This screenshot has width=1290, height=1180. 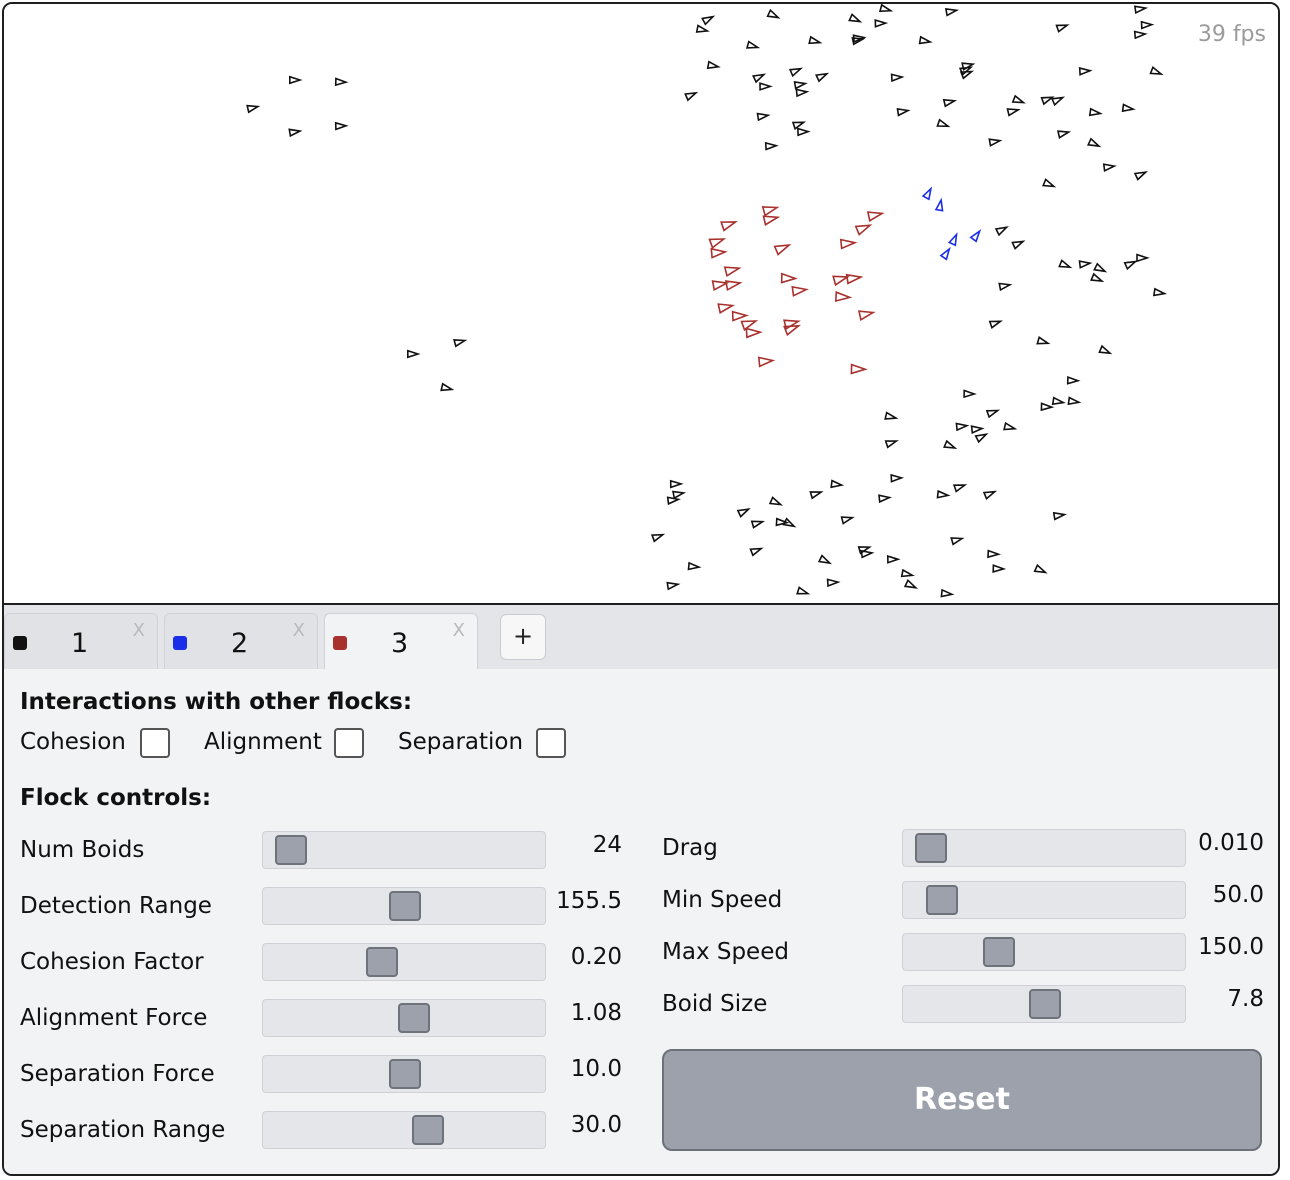 I want to click on min-speed-slider, so click(x=1044, y=900).